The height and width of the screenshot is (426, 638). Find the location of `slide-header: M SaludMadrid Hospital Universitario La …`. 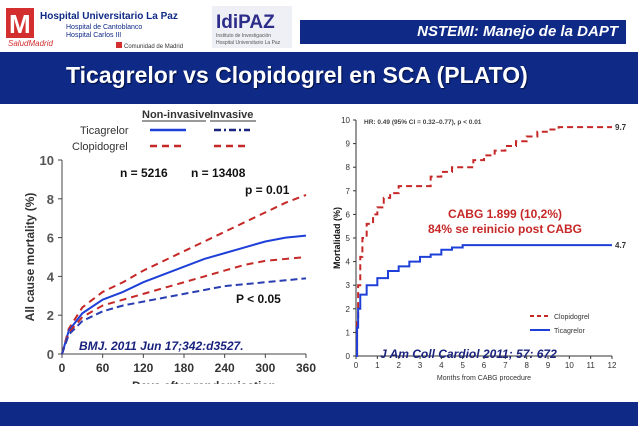

slide-header: M SaludMadrid Hospital Universitario La … is located at coordinates (319, 26).